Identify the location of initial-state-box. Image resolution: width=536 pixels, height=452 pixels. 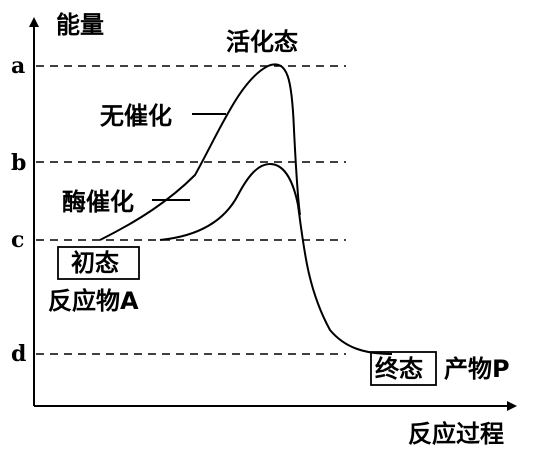
(98, 263).